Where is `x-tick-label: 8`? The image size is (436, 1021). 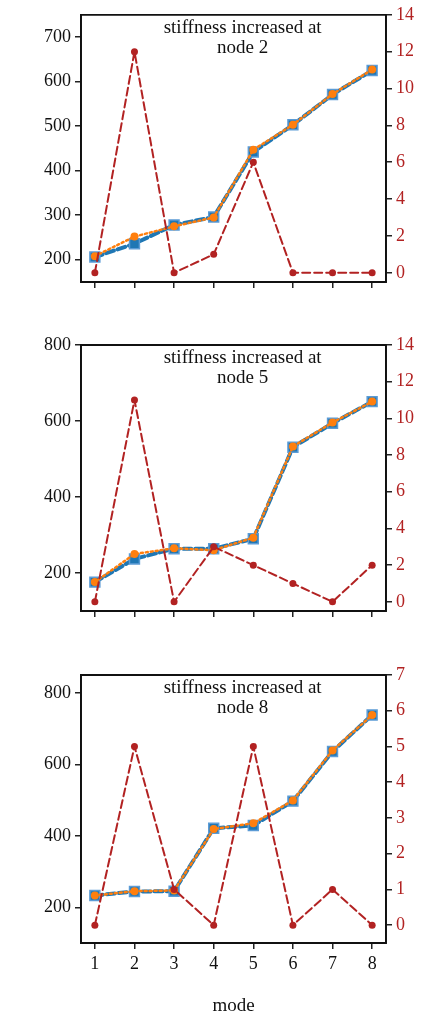
x-tick-label: 8 is located at coordinates (372, 962).